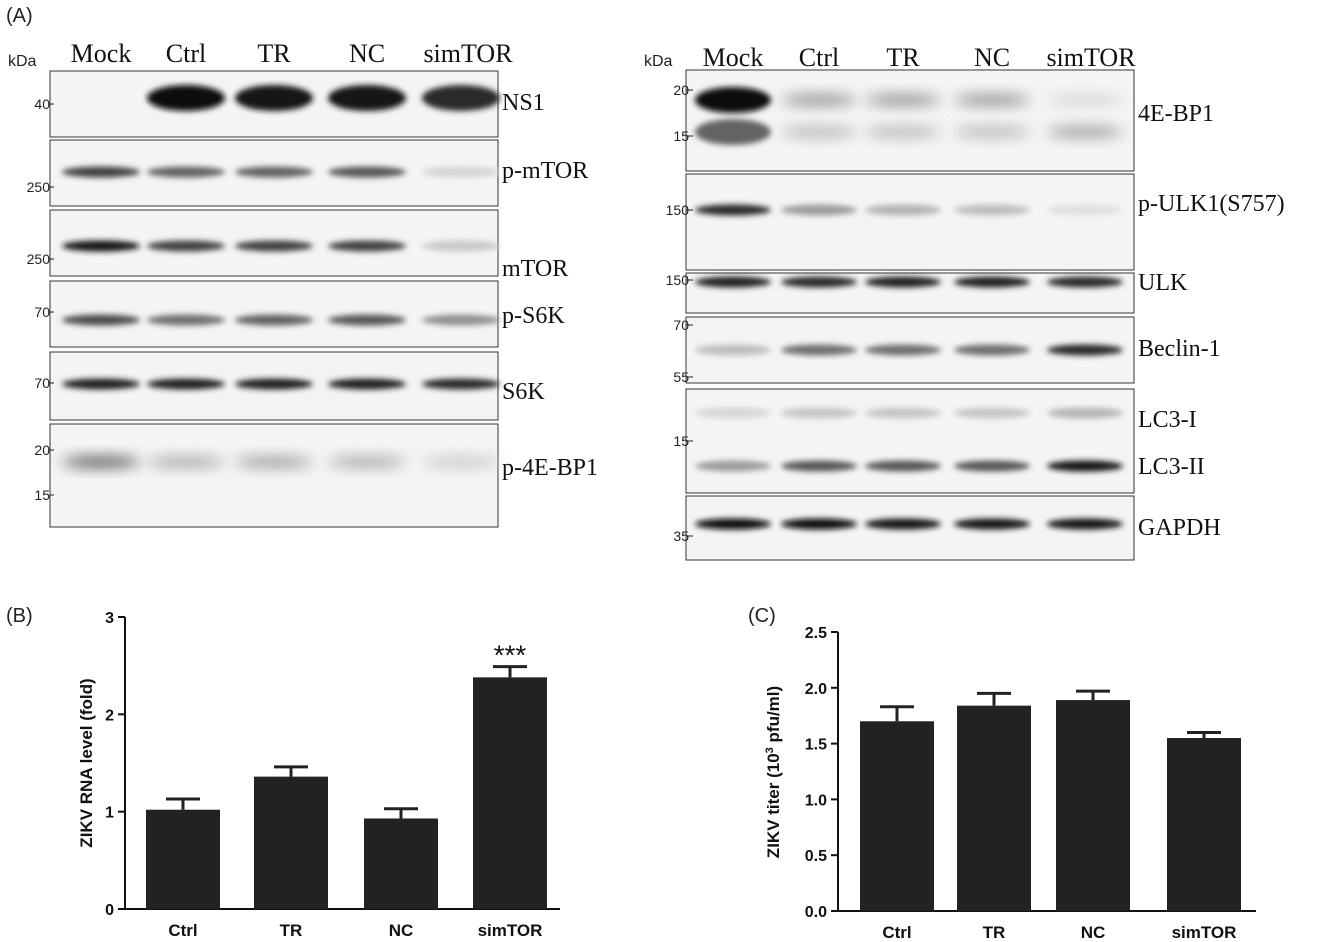 Image resolution: width=1333 pixels, height=942 pixels. I want to click on blot-s6k: 70 S6K, so click(289, 386).